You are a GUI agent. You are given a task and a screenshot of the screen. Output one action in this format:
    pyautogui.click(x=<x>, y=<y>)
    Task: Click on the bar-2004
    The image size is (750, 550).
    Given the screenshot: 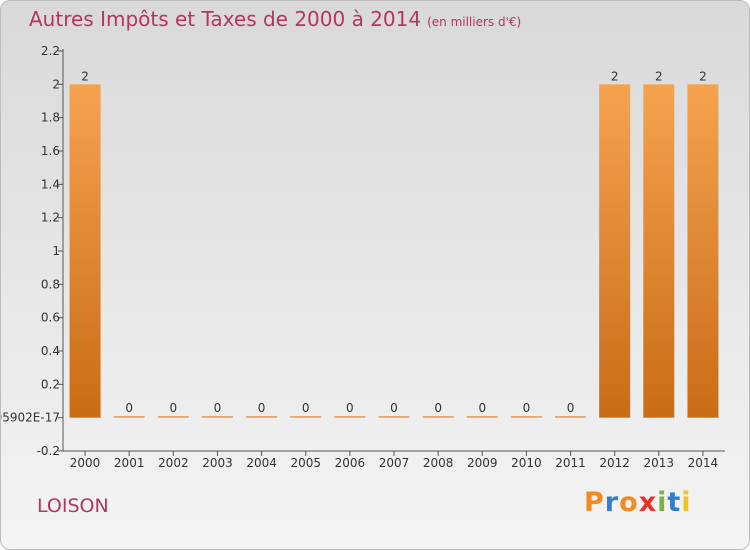 What is the action you would take?
    pyautogui.click(x=262, y=417)
    